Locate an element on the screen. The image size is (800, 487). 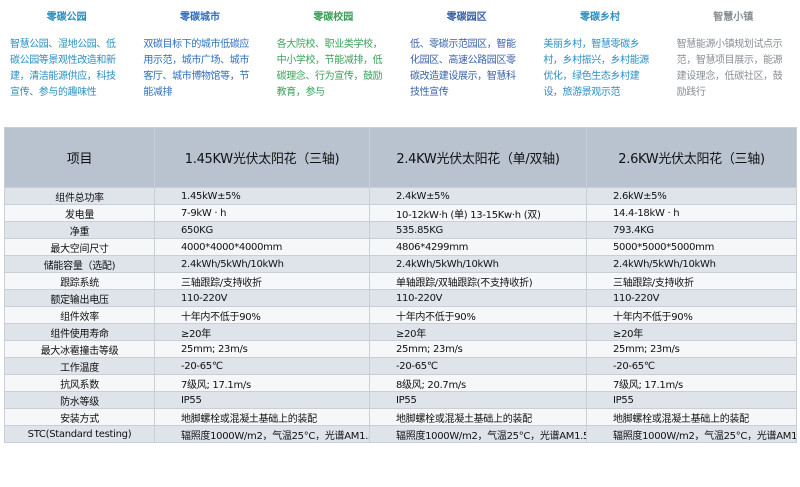
spec-name-cell: 跟踪系统 is located at coordinates (79, 281).